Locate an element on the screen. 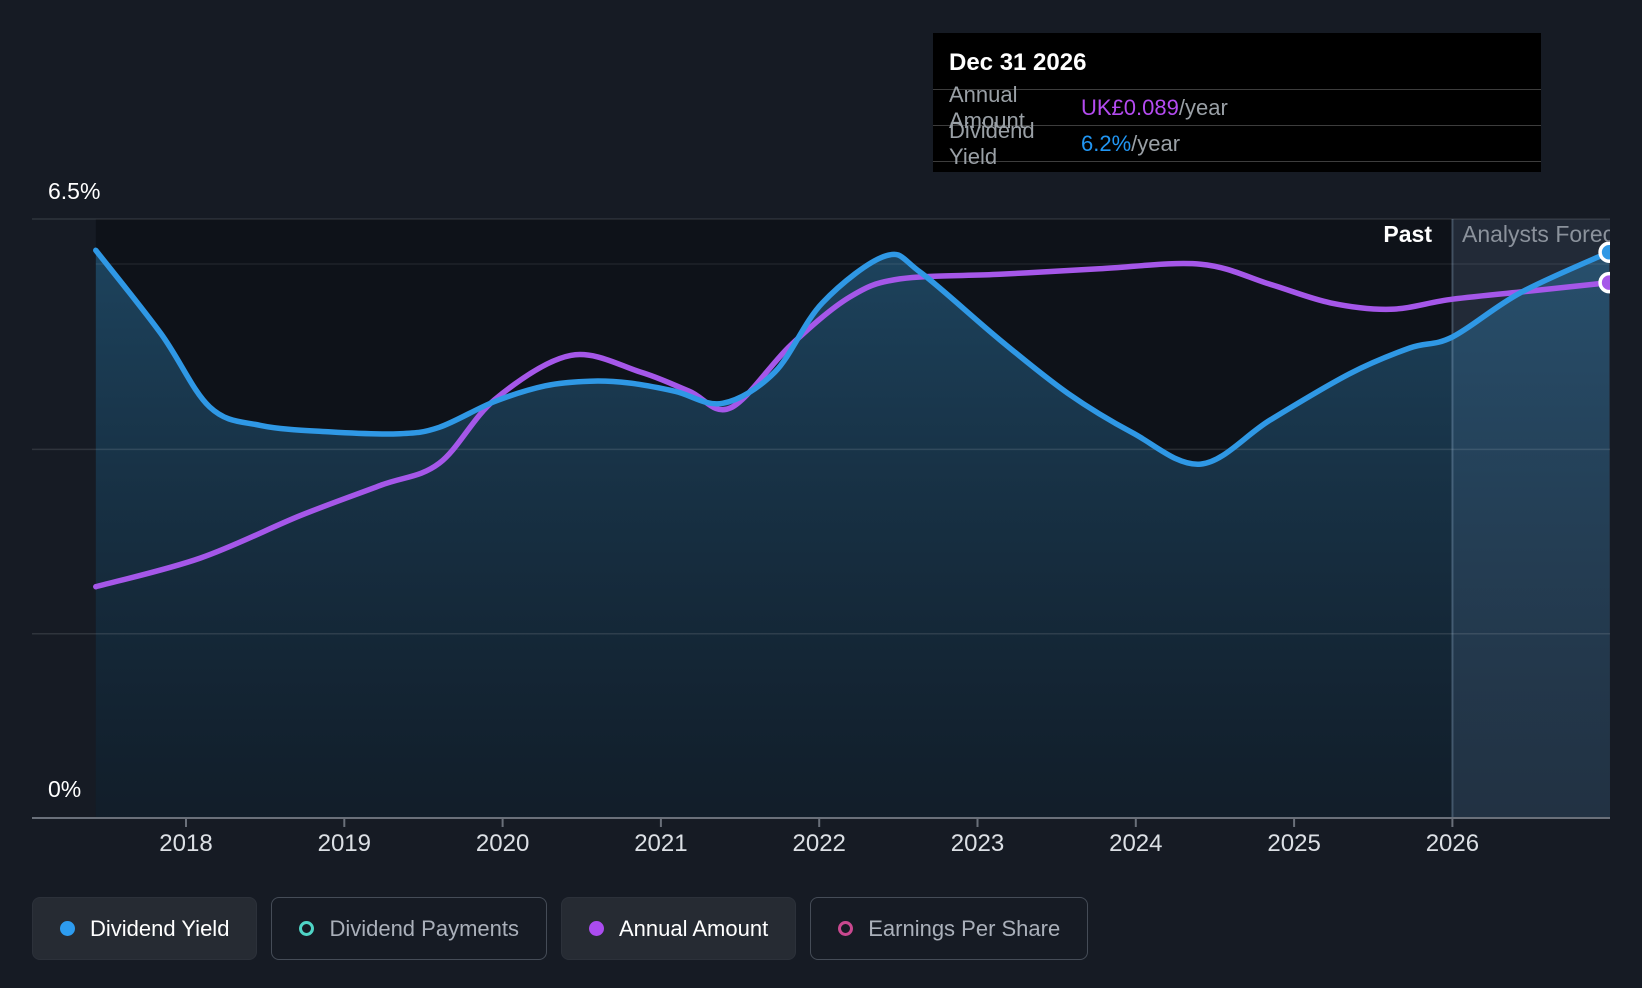 This screenshot has width=1642, height=988. legend-label: Annual Amount is located at coordinates (693, 928).